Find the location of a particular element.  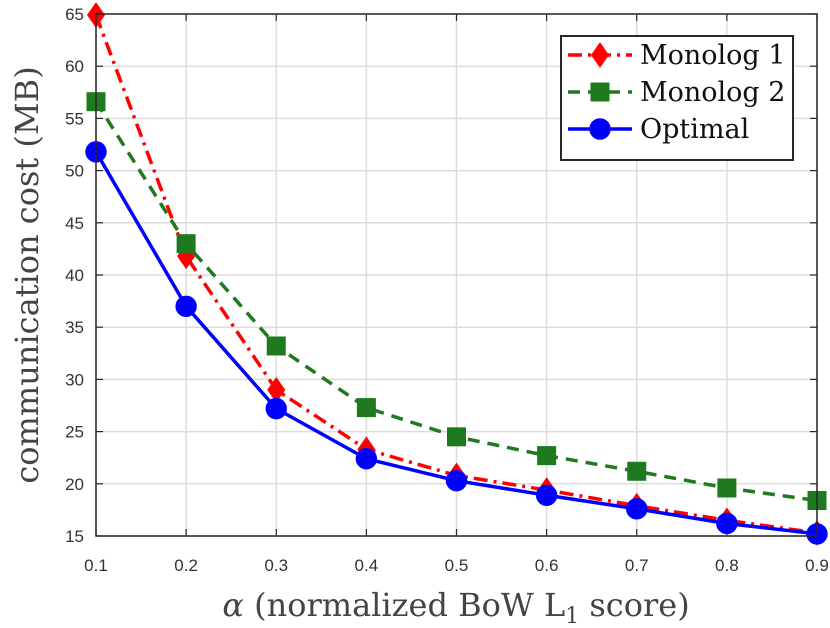

y-tick-label: 15 is located at coordinates (74, 536).